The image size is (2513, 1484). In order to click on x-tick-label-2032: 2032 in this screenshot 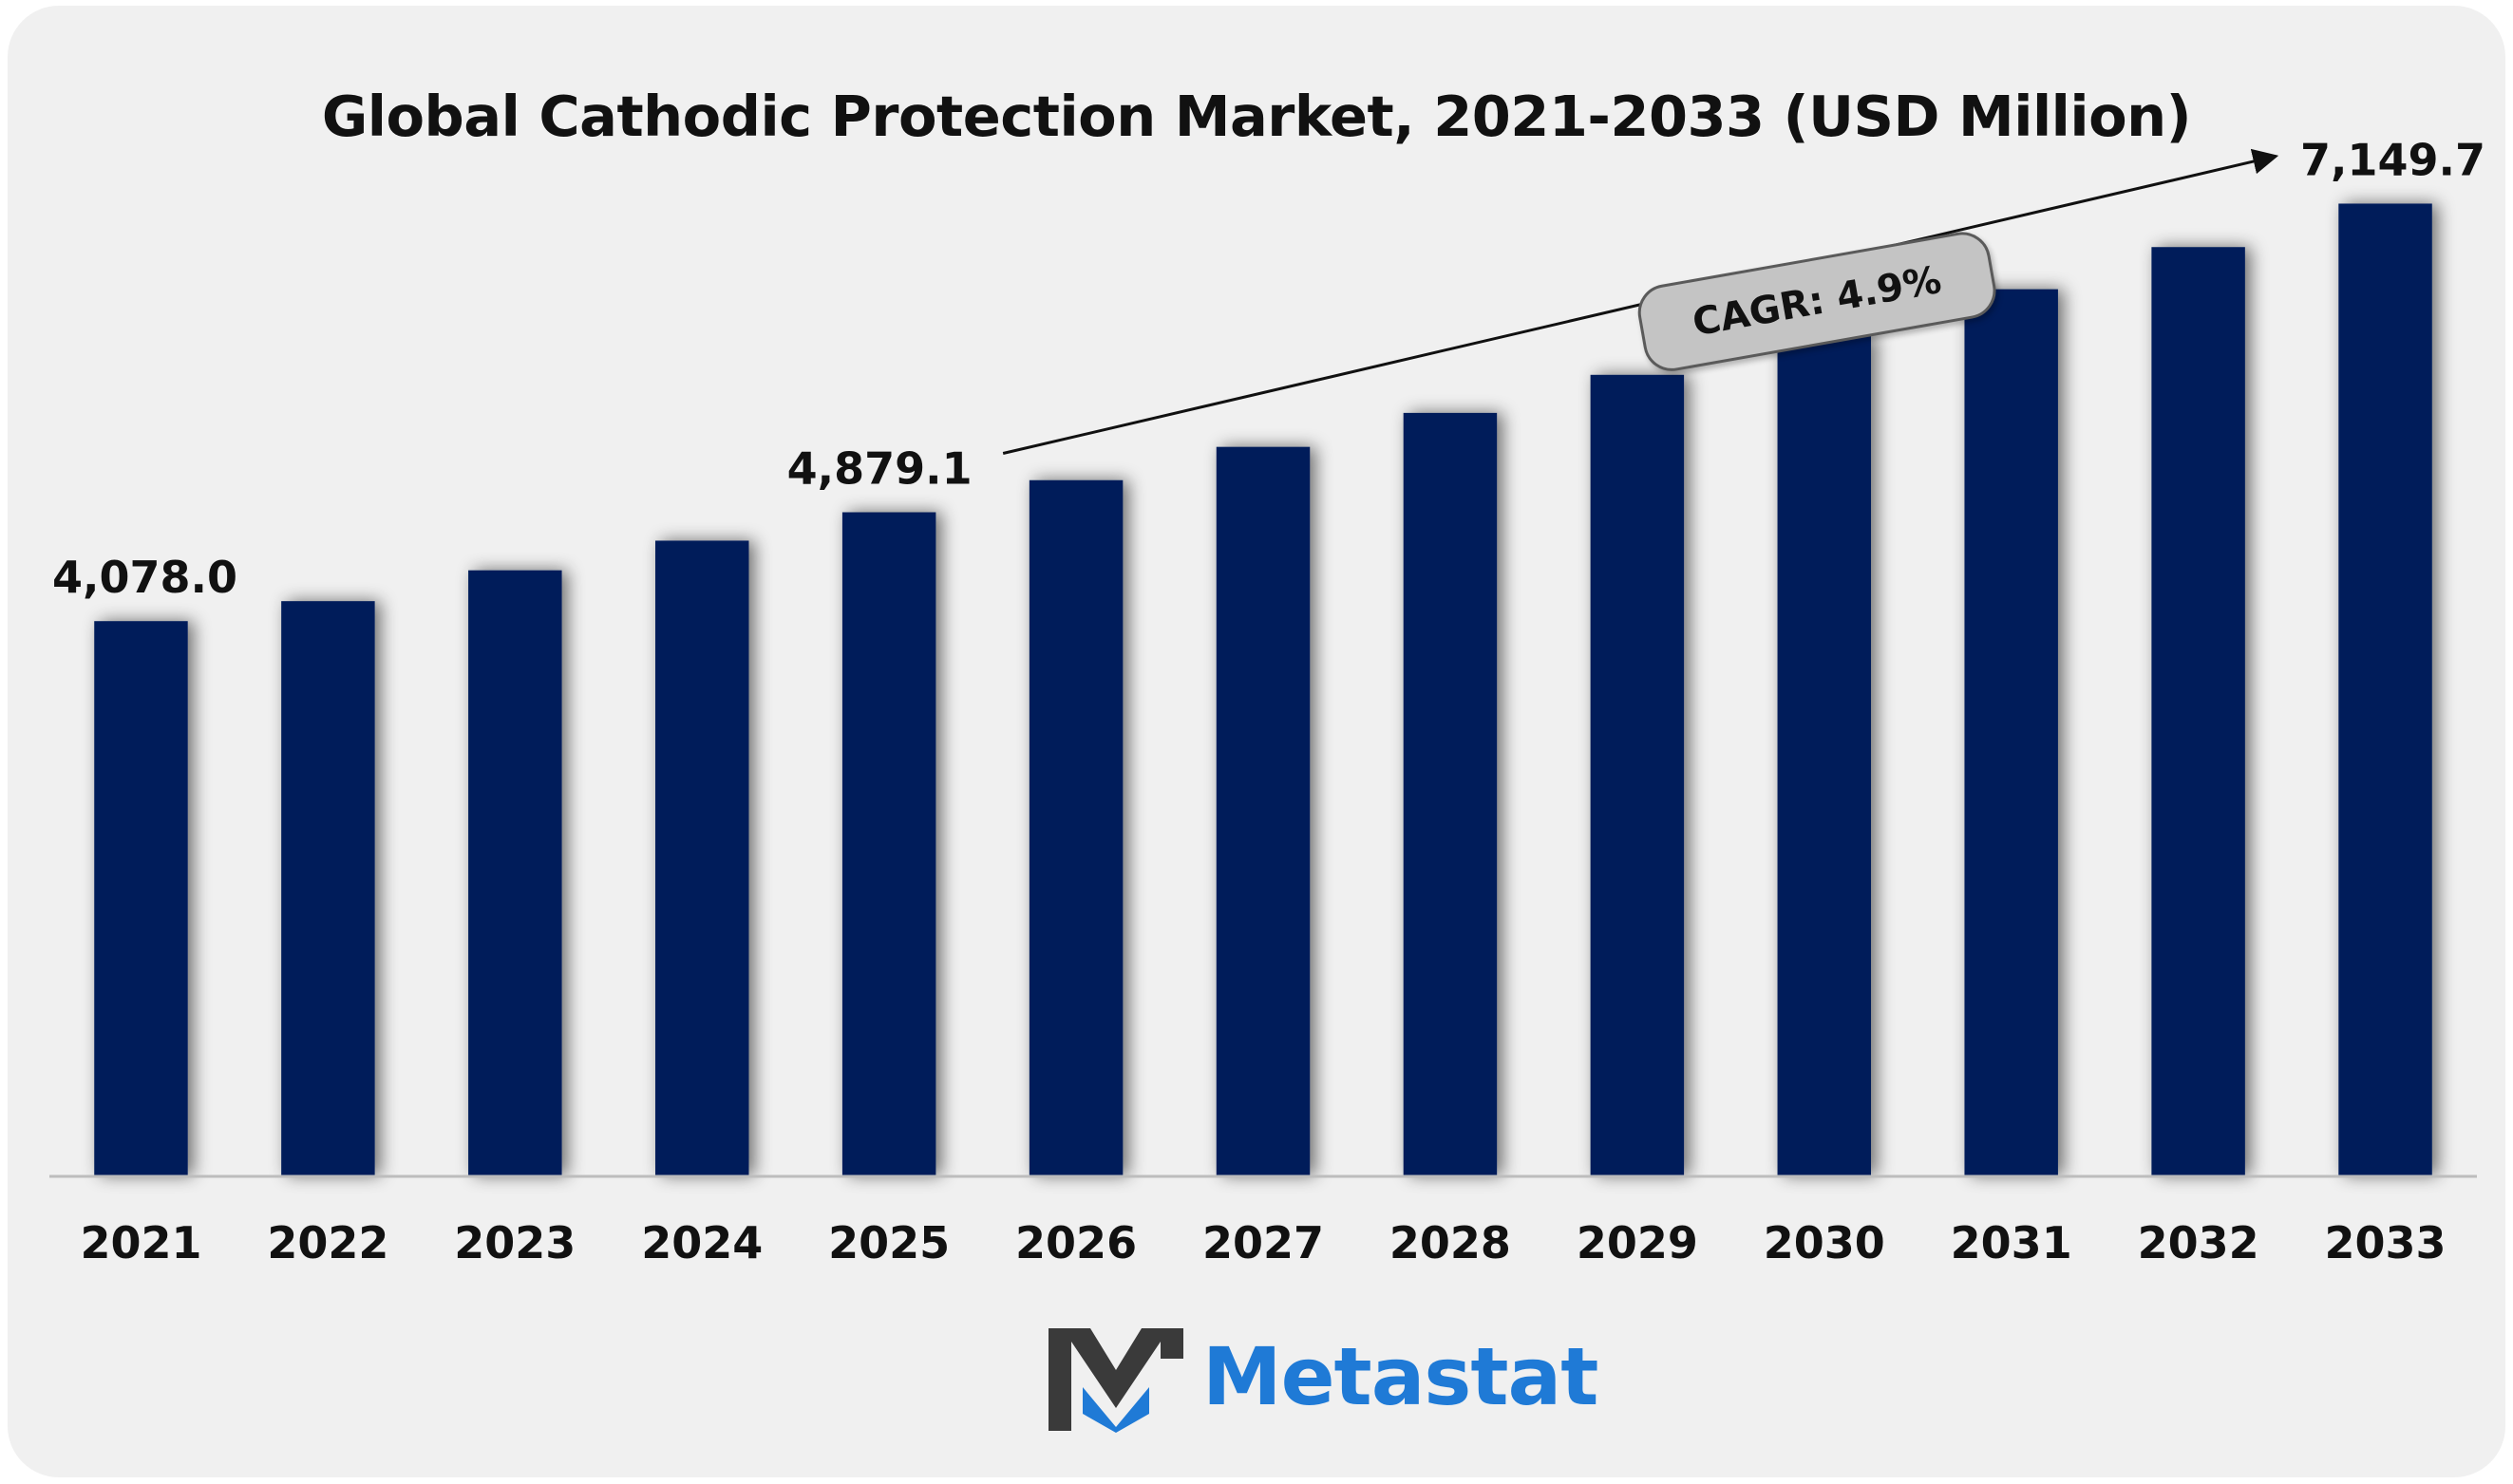, I will do `click(2199, 1243)`.